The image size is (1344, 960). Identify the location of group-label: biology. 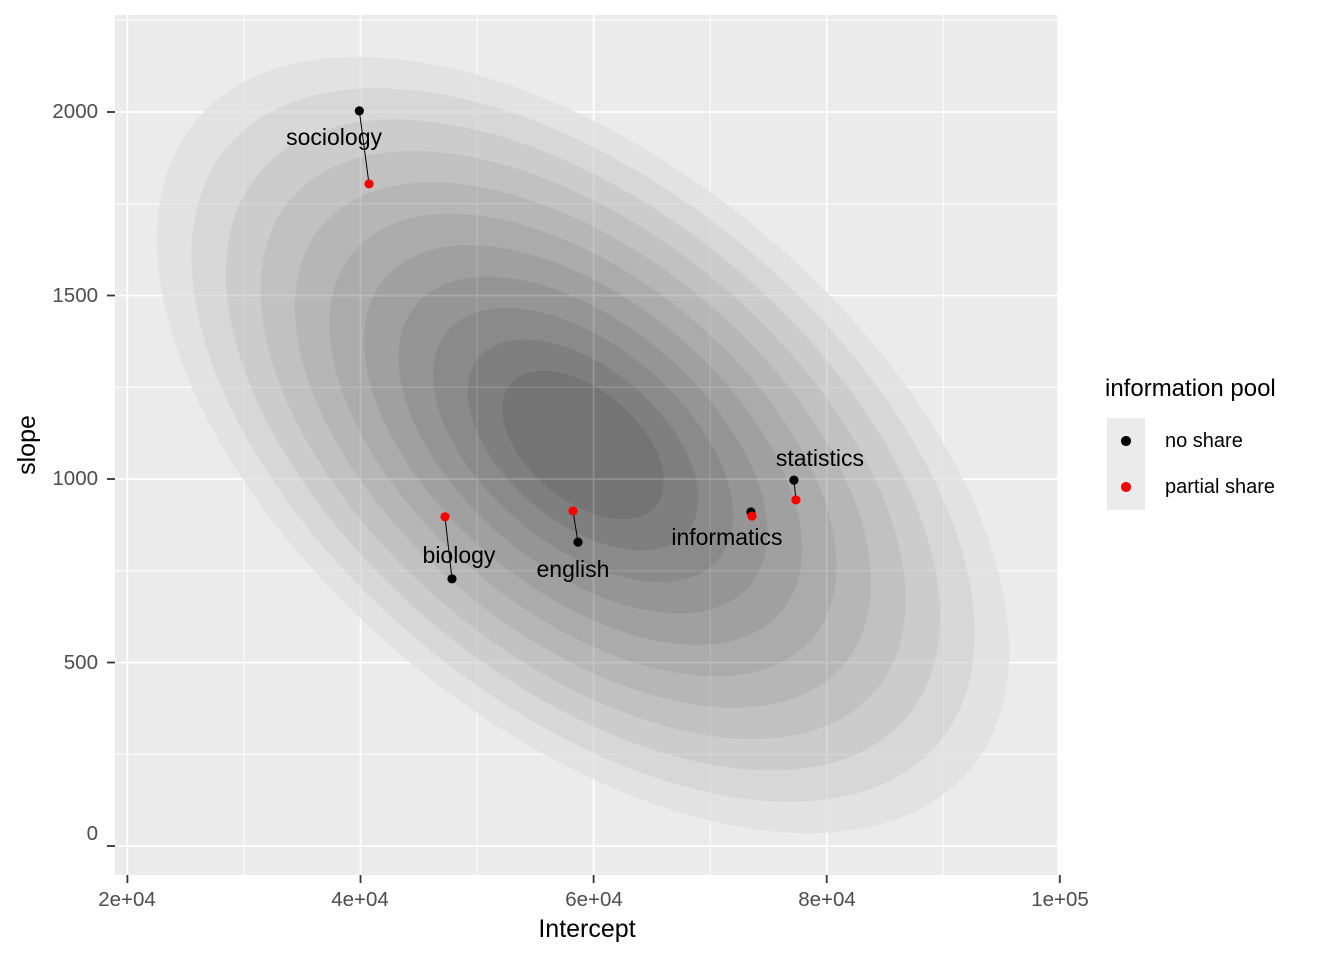
(459, 555).